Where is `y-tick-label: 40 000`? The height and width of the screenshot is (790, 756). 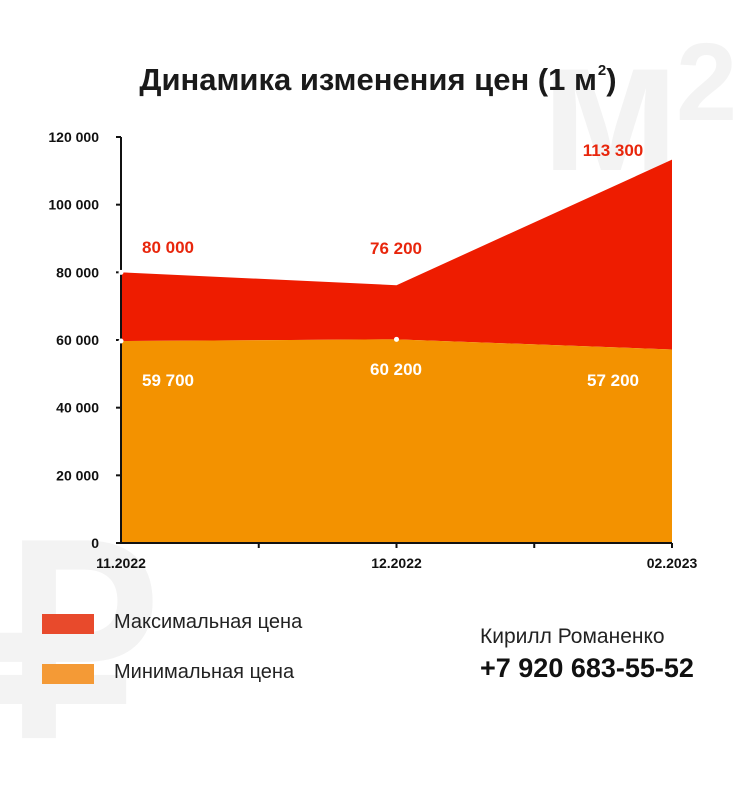
y-tick-label: 40 000 is located at coordinates (77, 408).